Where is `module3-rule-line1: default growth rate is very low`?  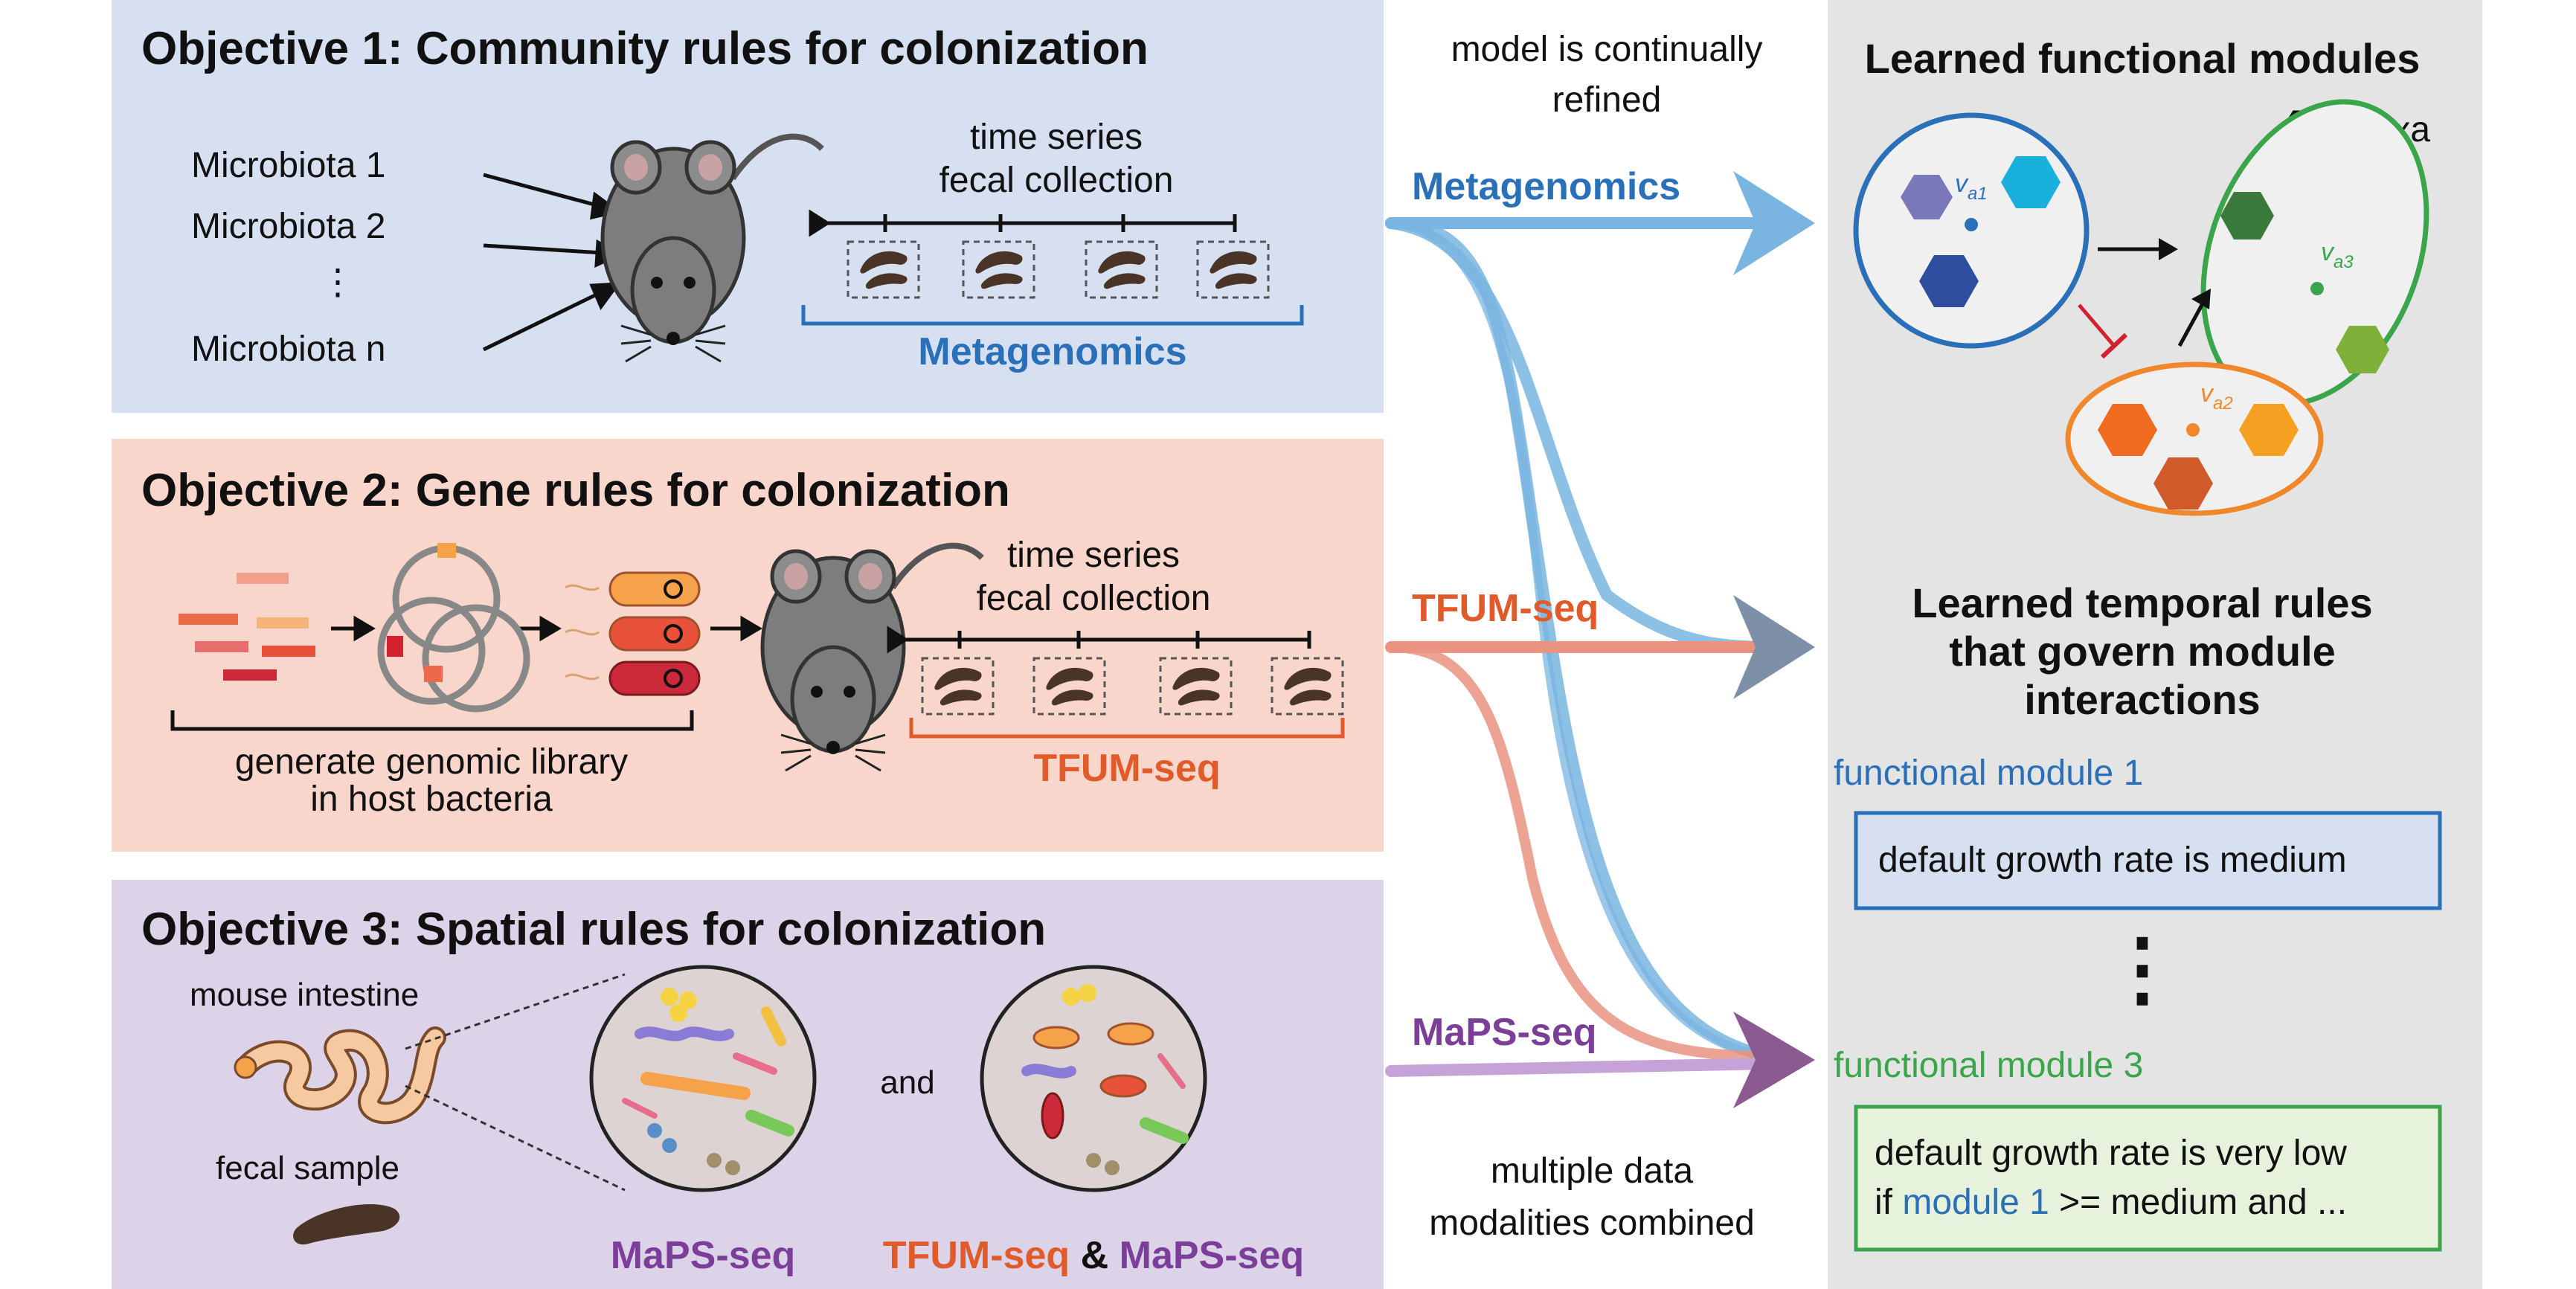
module3-rule-line1: default growth rate is very low is located at coordinates (2111, 1153).